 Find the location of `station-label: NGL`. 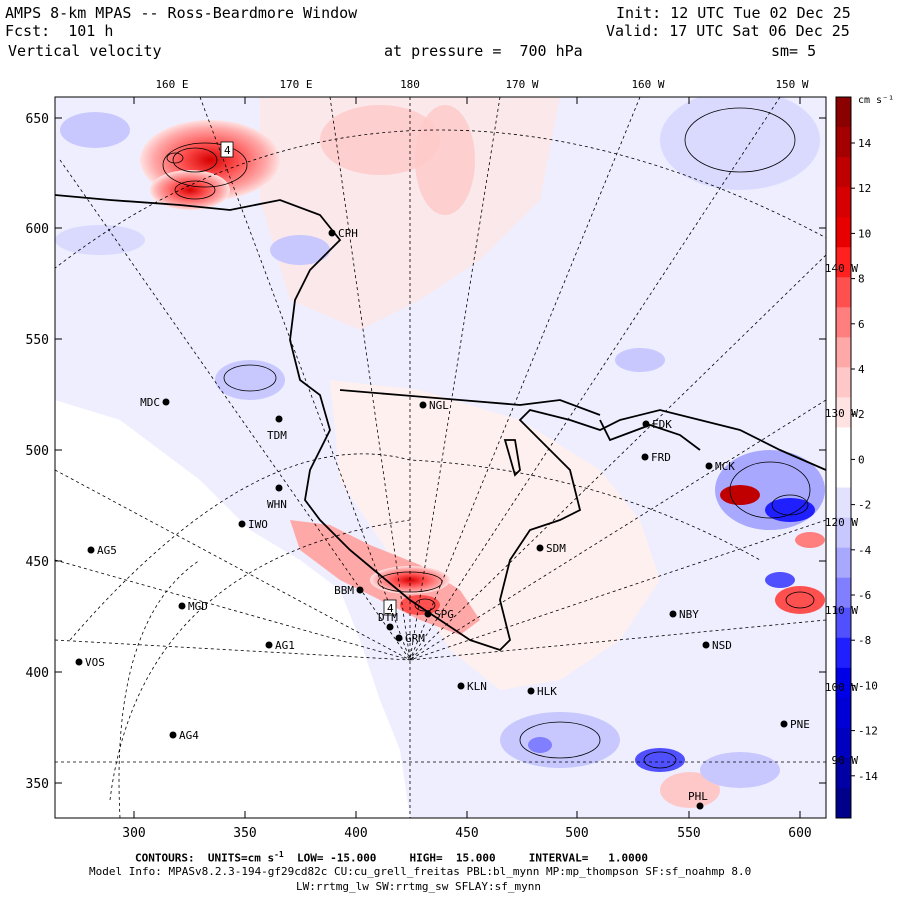

station-label: NGL is located at coordinates (439, 405).